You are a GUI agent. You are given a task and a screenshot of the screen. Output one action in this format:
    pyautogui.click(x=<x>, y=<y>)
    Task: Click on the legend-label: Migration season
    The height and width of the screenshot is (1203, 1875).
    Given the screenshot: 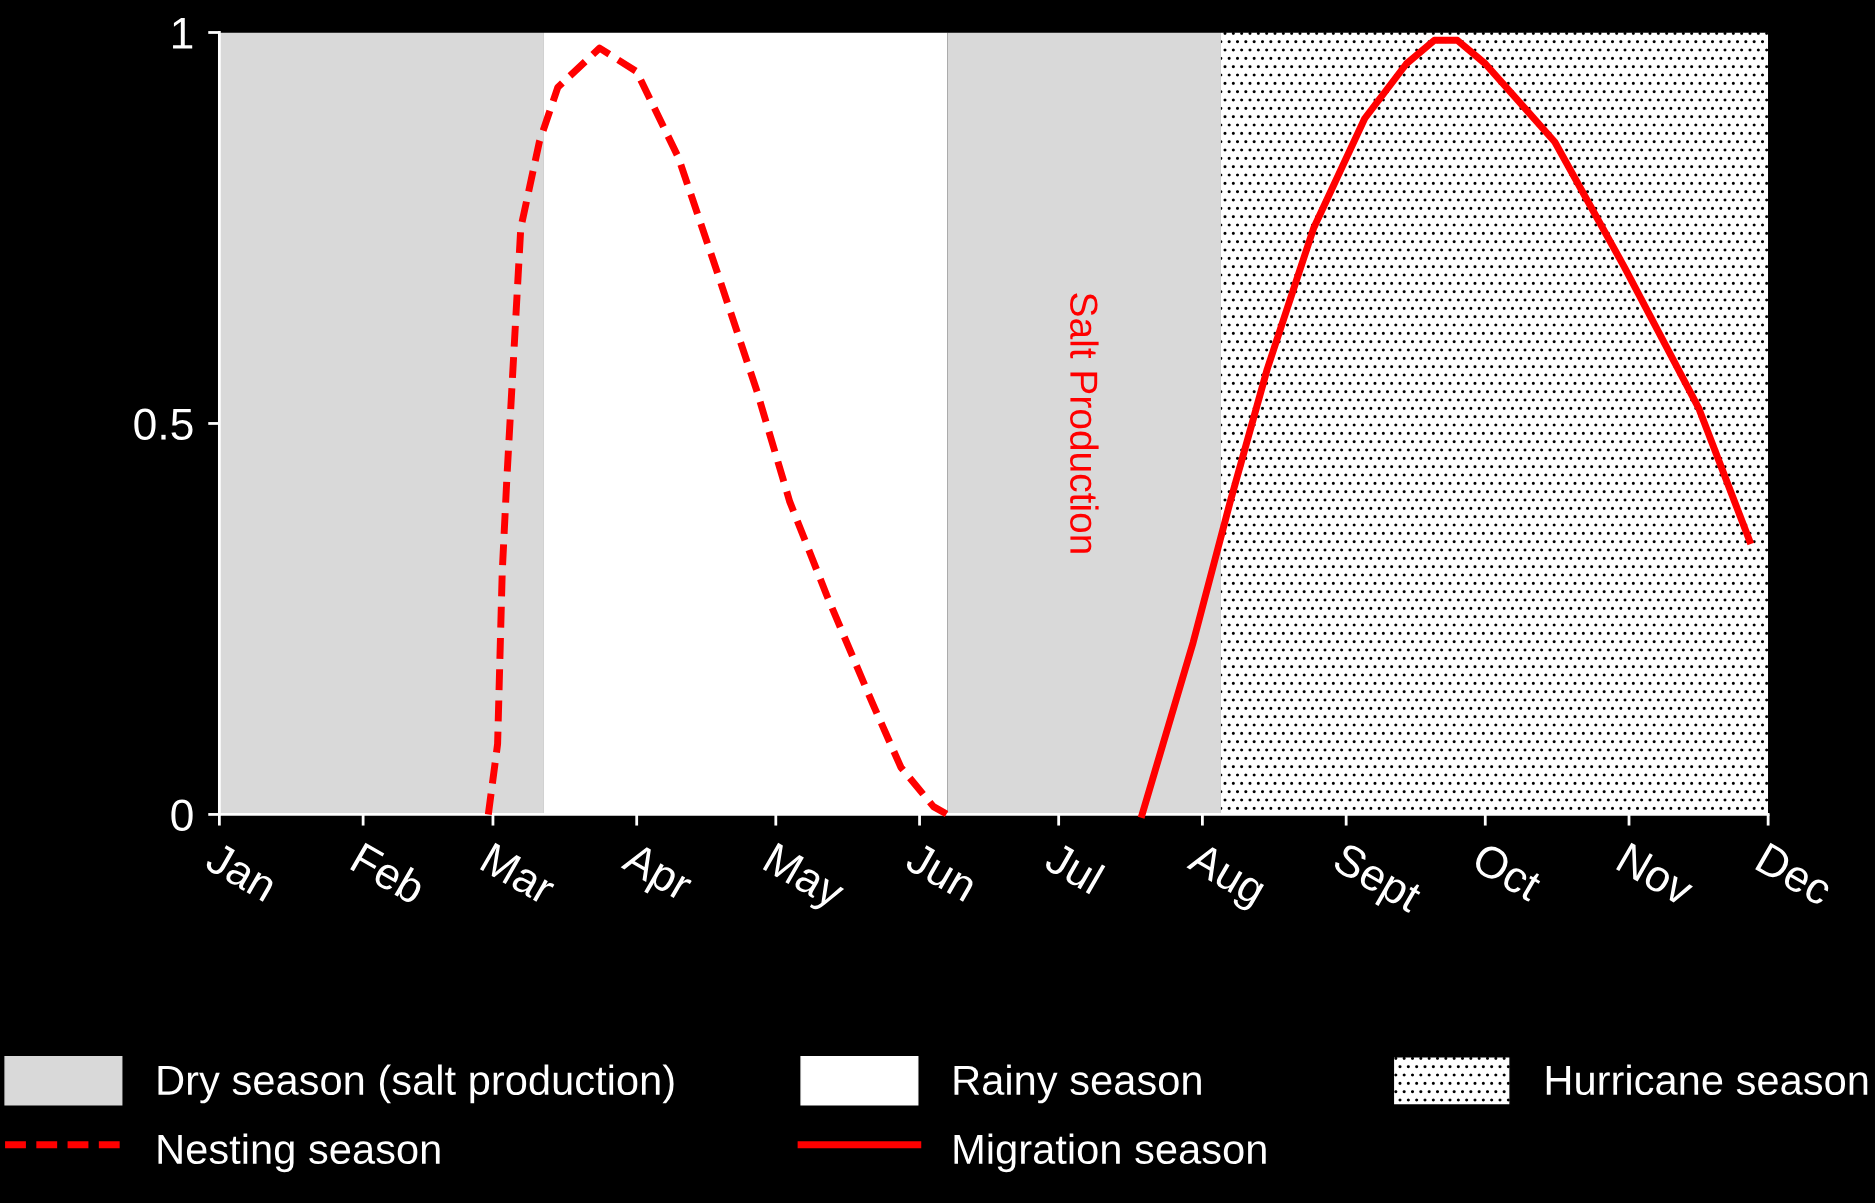 What is the action you would take?
    pyautogui.click(x=1110, y=1153)
    